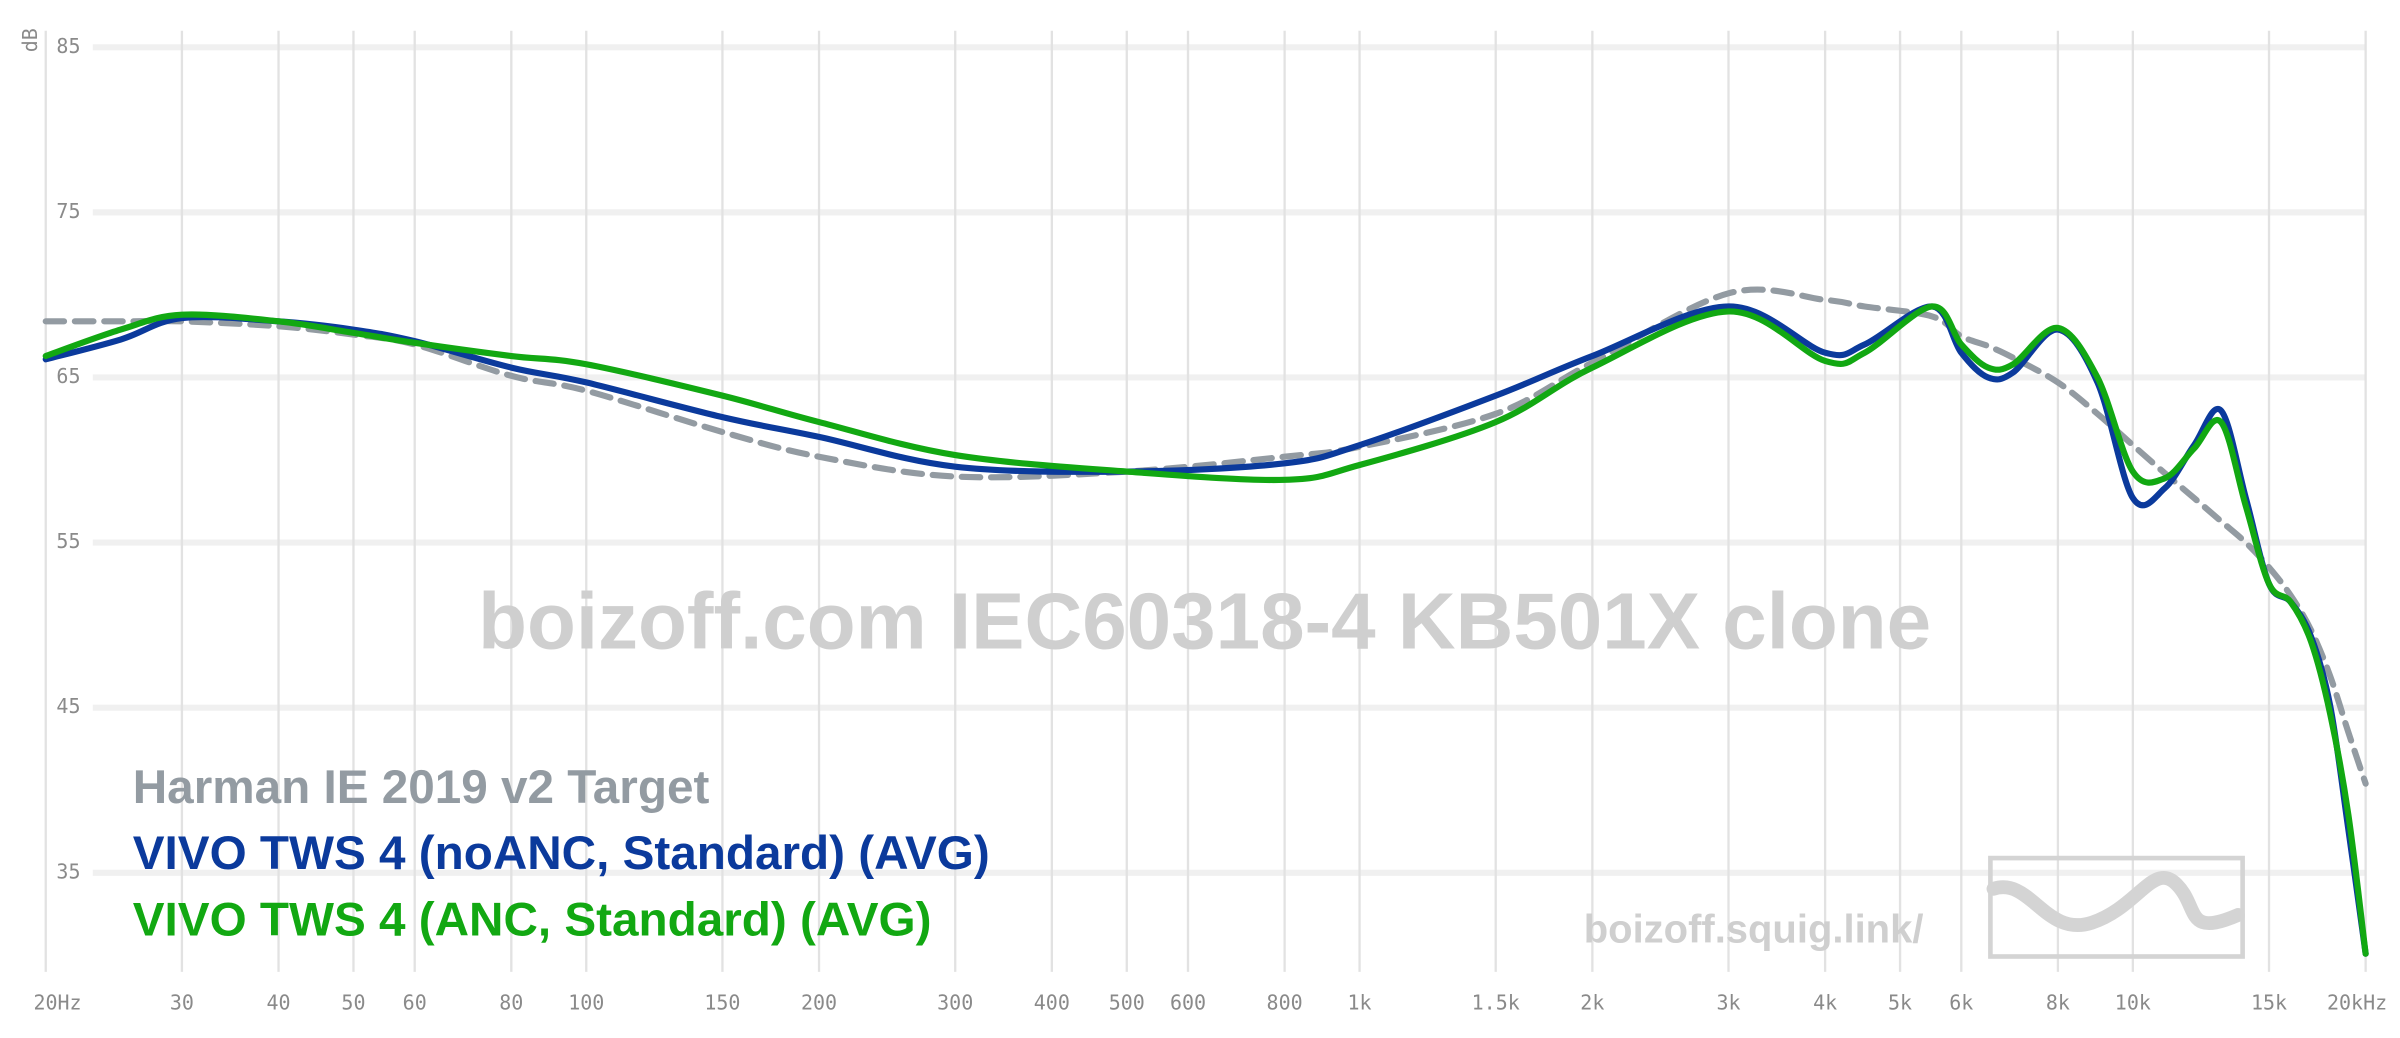 The width and height of the screenshot is (2400, 1038). I want to click on x-tick-label: 10k, so click(2133, 1003).